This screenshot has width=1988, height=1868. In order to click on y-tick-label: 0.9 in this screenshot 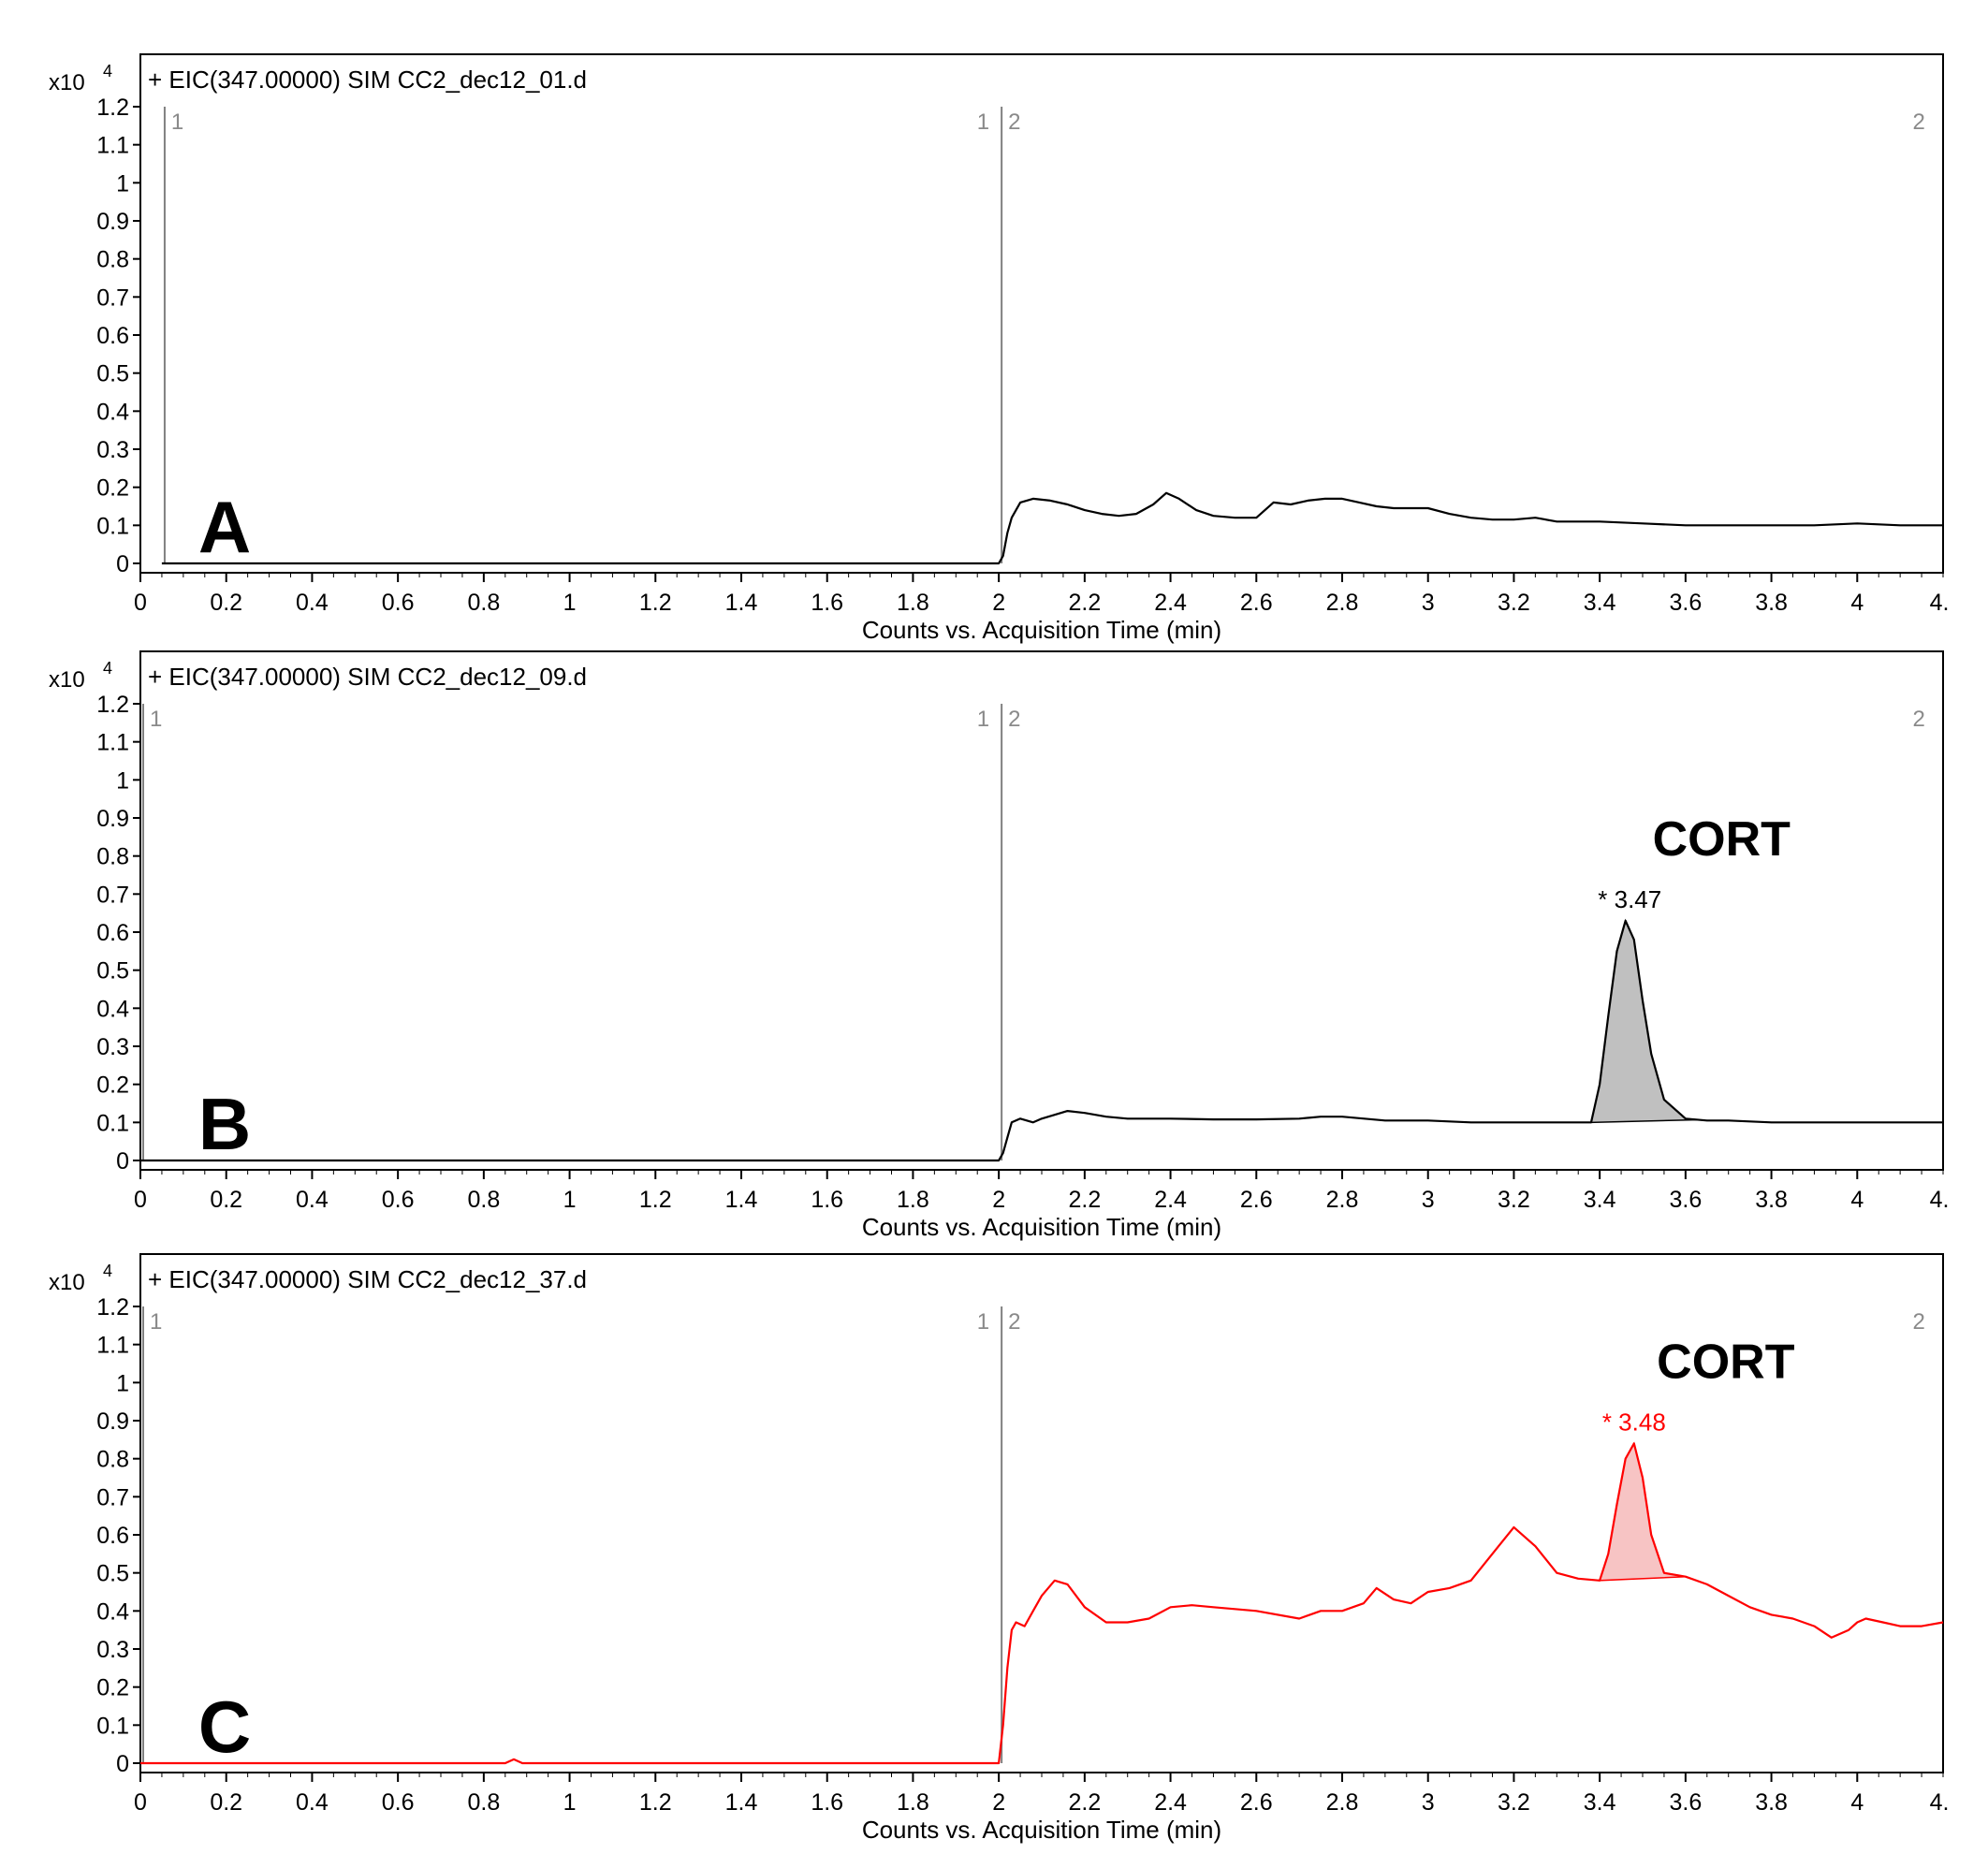, I will do `click(112, 819)`.